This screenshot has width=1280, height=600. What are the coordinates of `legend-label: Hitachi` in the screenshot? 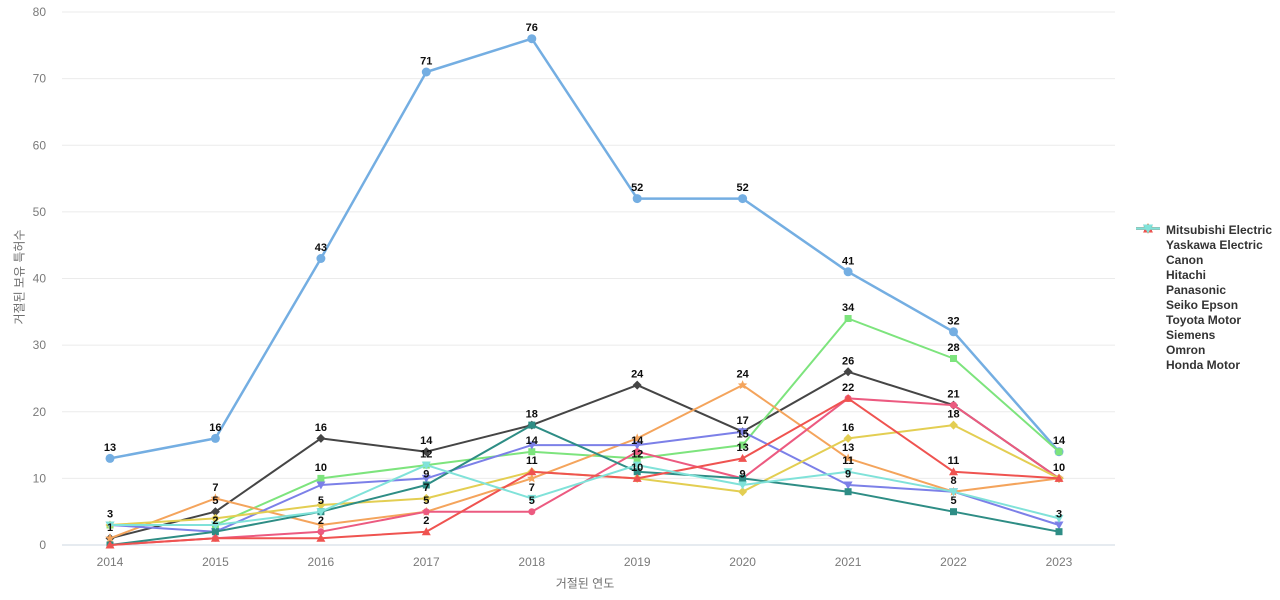 It's located at (1186, 275).